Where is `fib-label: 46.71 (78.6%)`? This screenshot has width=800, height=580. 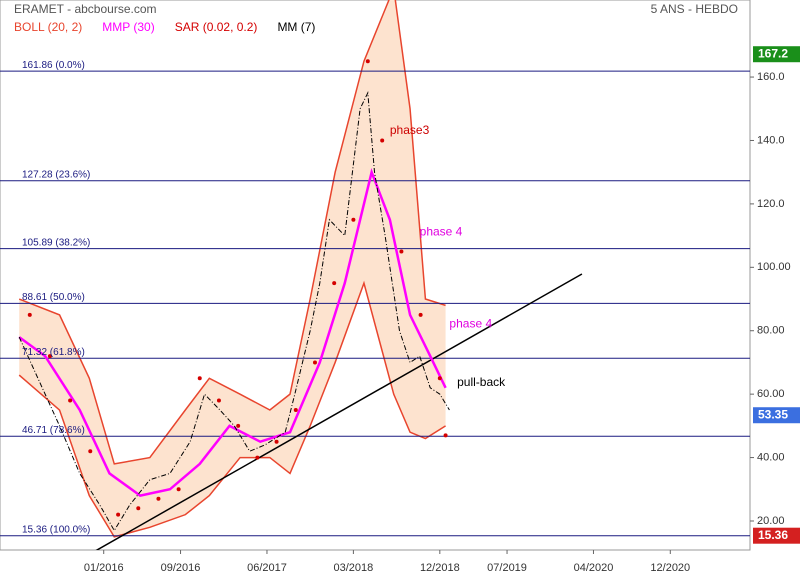 fib-label: 46.71 (78.6%) is located at coordinates (53, 430).